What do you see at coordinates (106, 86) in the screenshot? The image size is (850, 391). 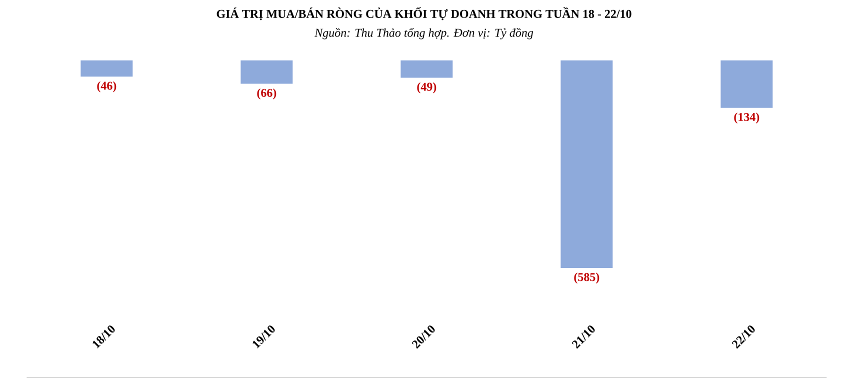 I see `data-label: (46)` at bounding box center [106, 86].